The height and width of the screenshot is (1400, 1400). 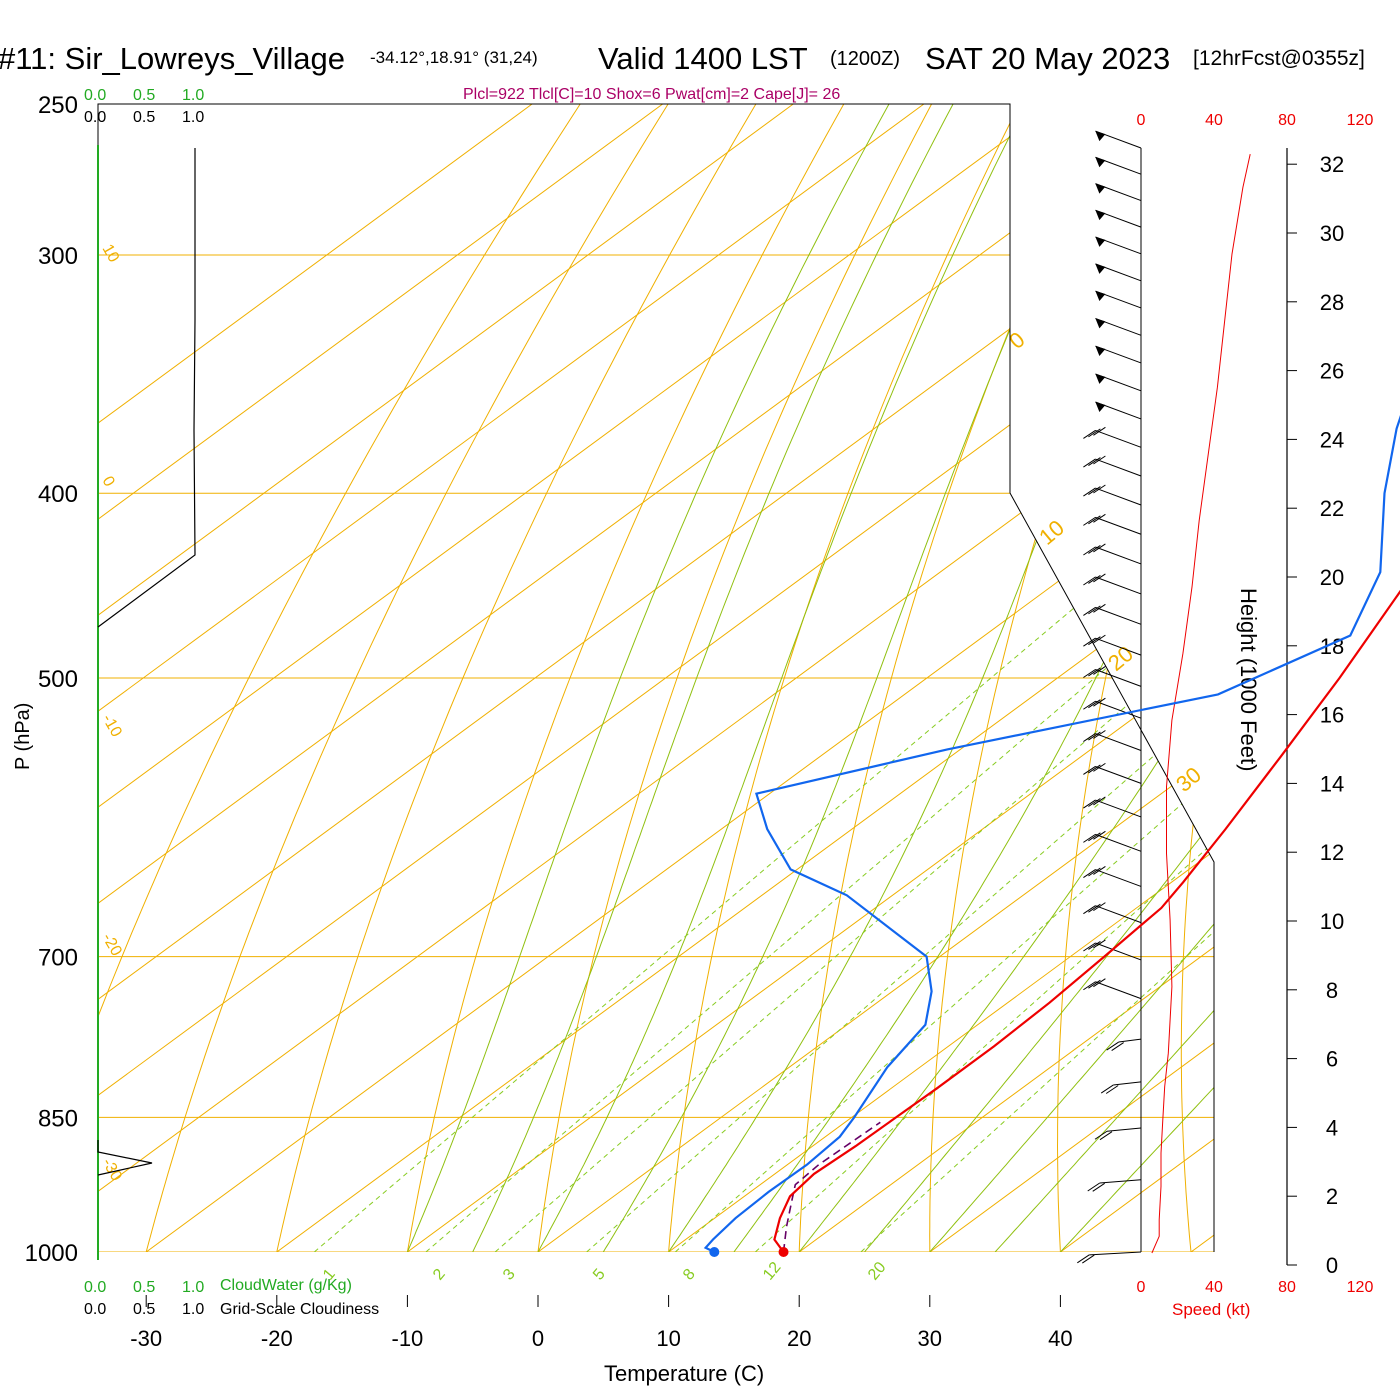 I want to click on height-tick-label: 30, so click(x=1332, y=233).